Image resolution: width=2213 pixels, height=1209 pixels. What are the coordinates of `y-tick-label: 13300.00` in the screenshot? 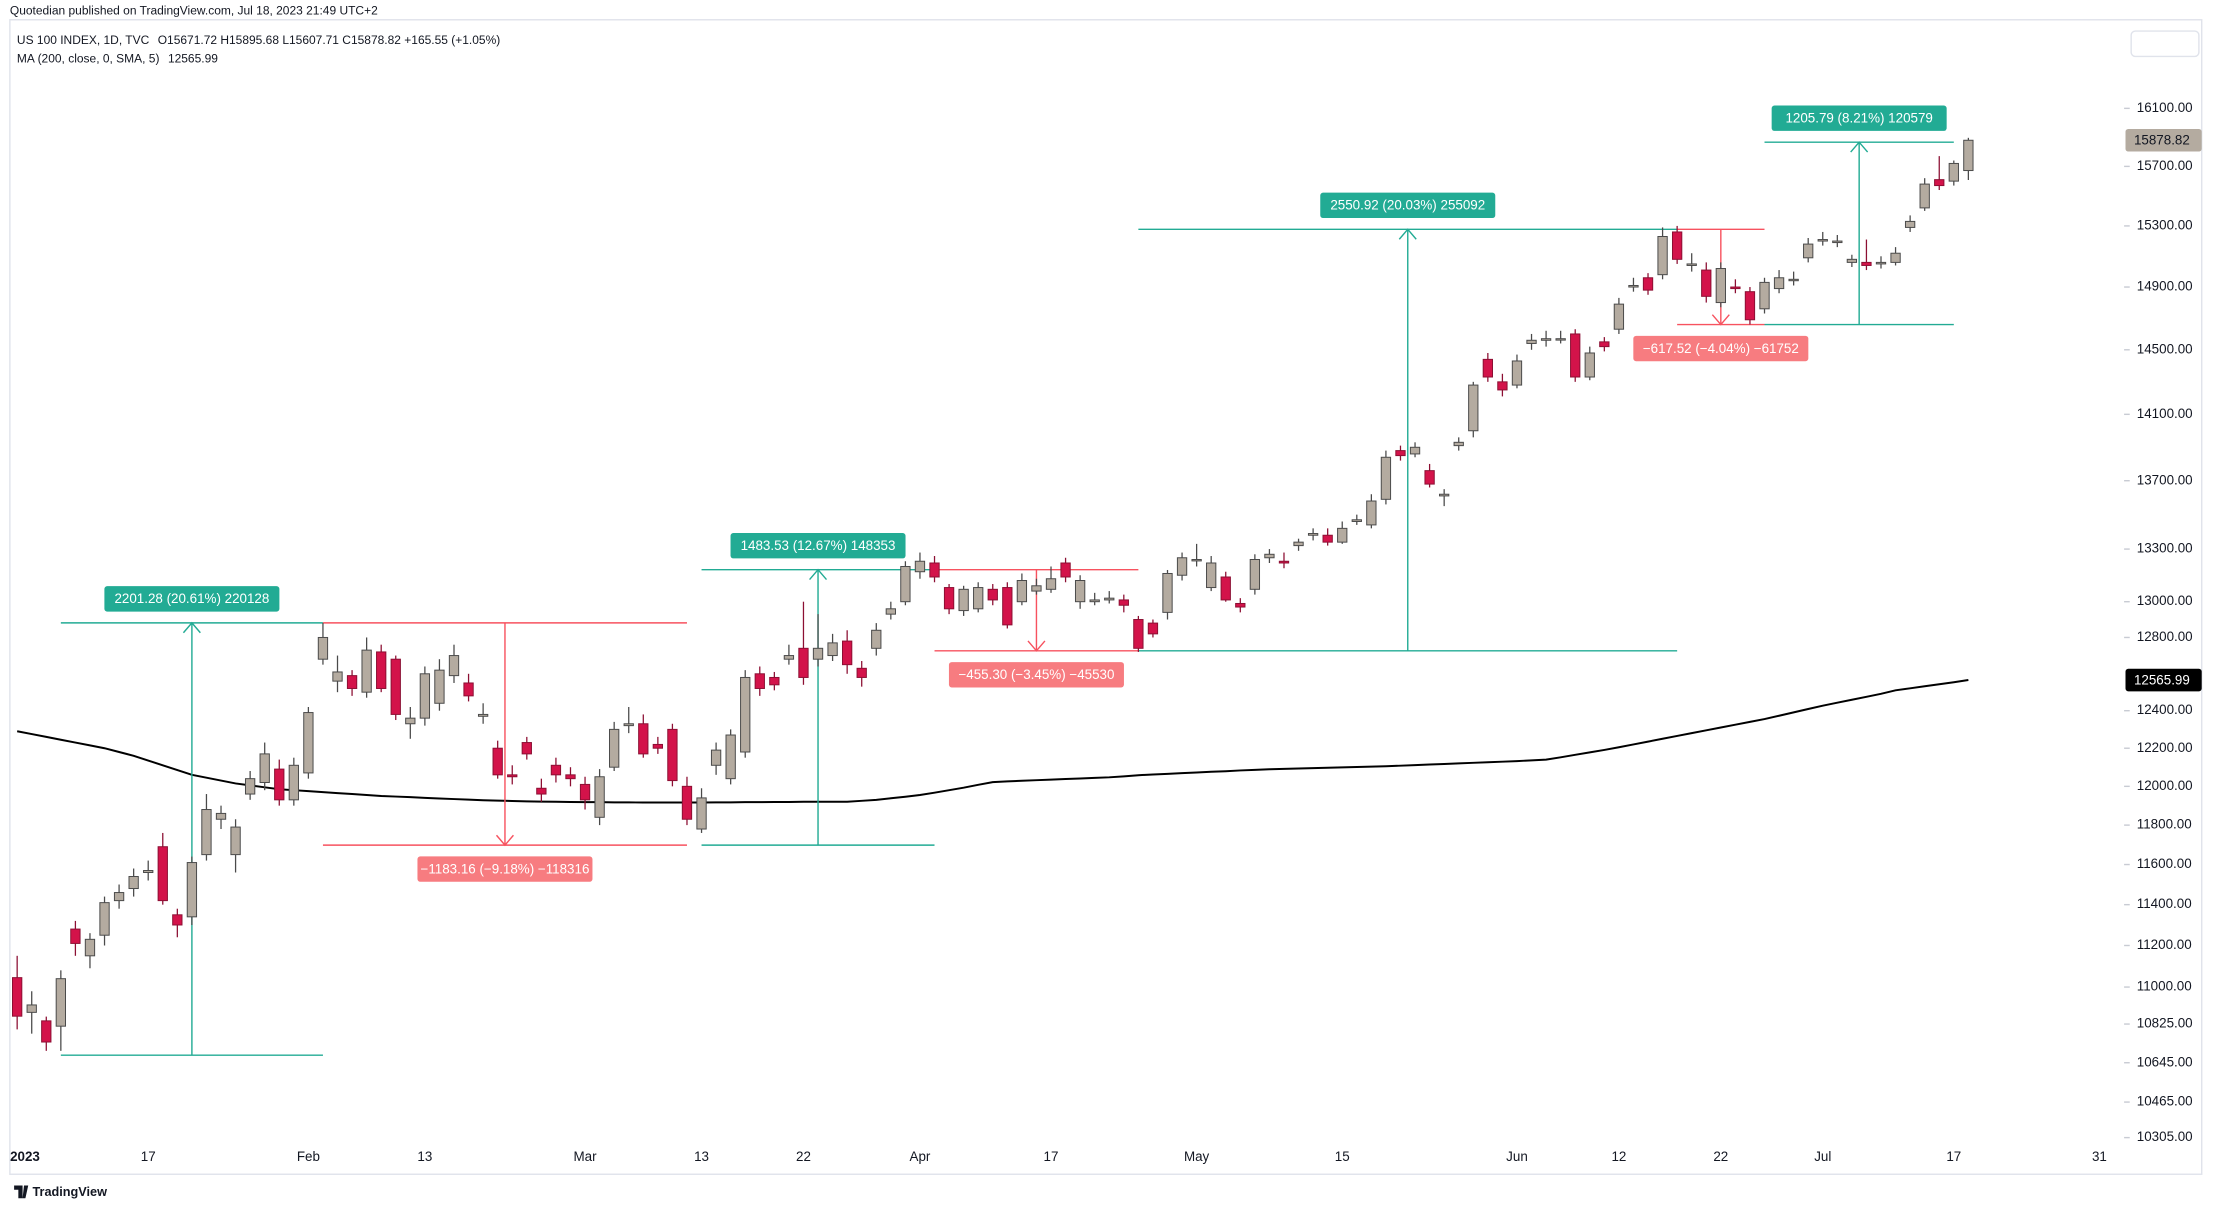 It's located at (2165, 548).